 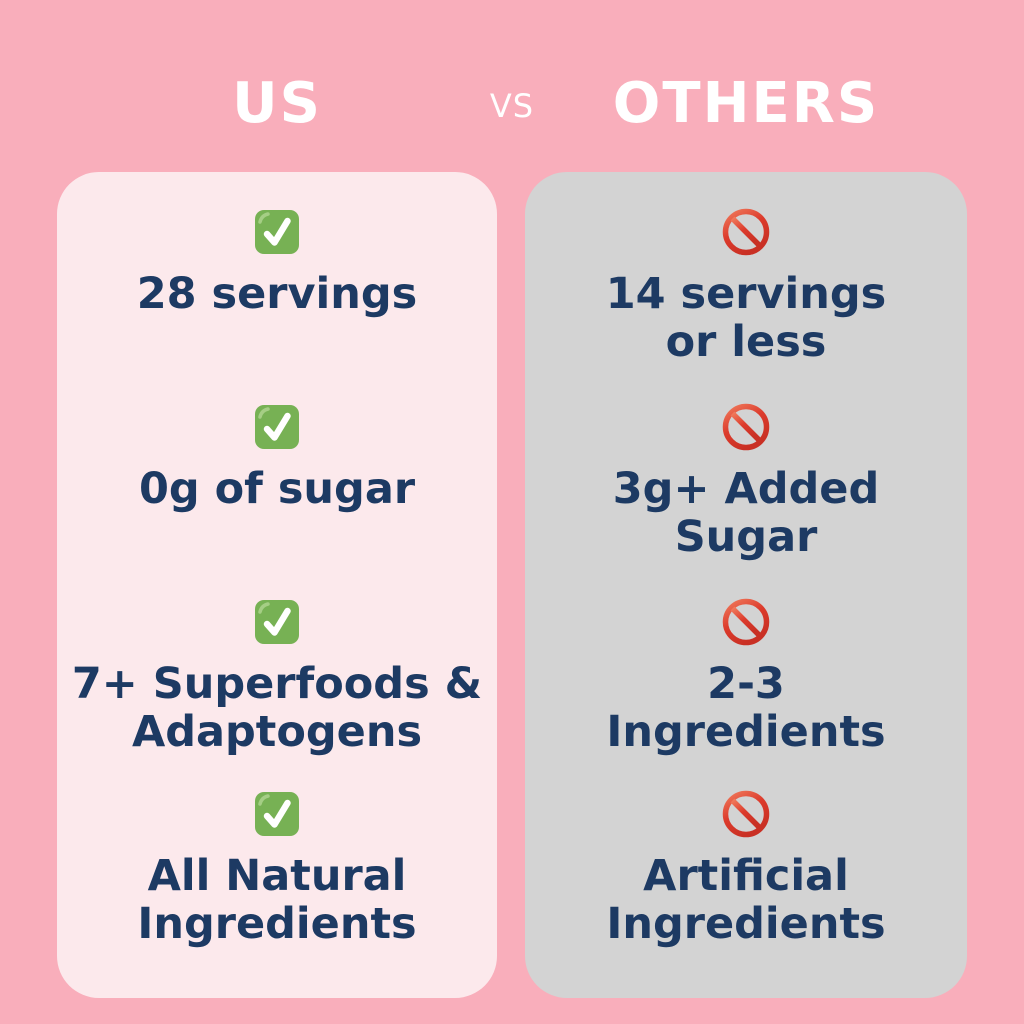 What do you see at coordinates (277, 732) in the screenshot?
I see `item-label: Adaptogens` at bounding box center [277, 732].